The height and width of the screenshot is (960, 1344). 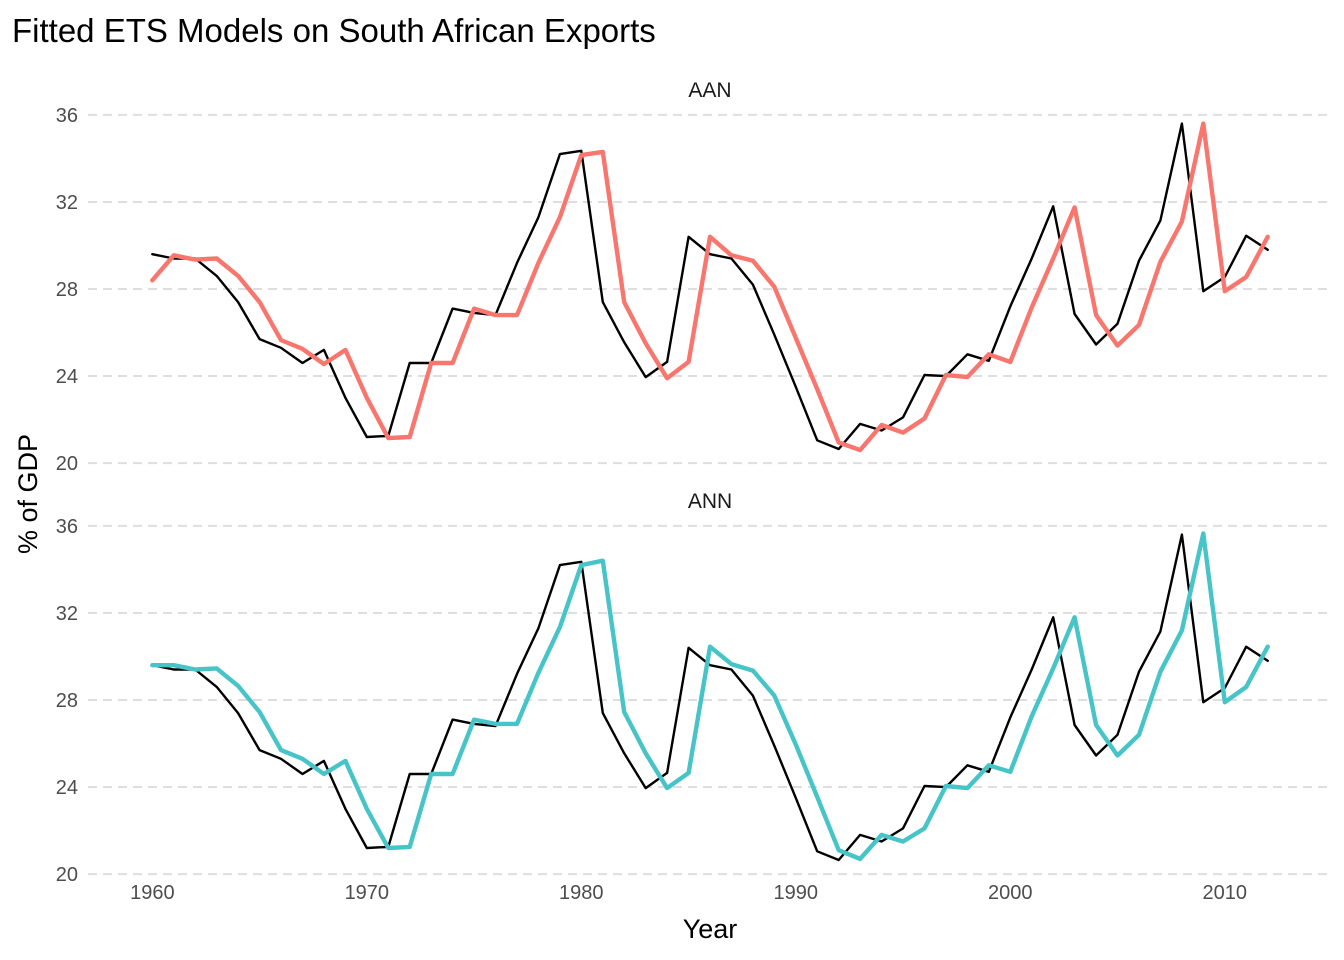 What do you see at coordinates (581, 893) in the screenshot?
I see `x-tick-label: 1980` at bounding box center [581, 893].